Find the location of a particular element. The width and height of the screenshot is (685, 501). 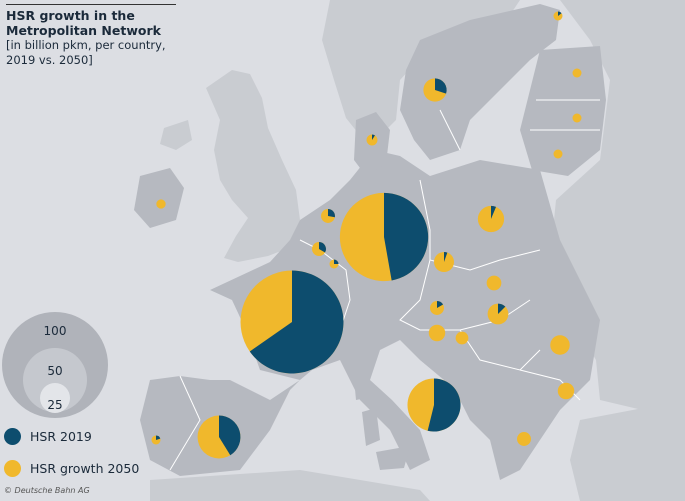

pie-slice-growth-2050-croatia is located at coordinates (462, 338).